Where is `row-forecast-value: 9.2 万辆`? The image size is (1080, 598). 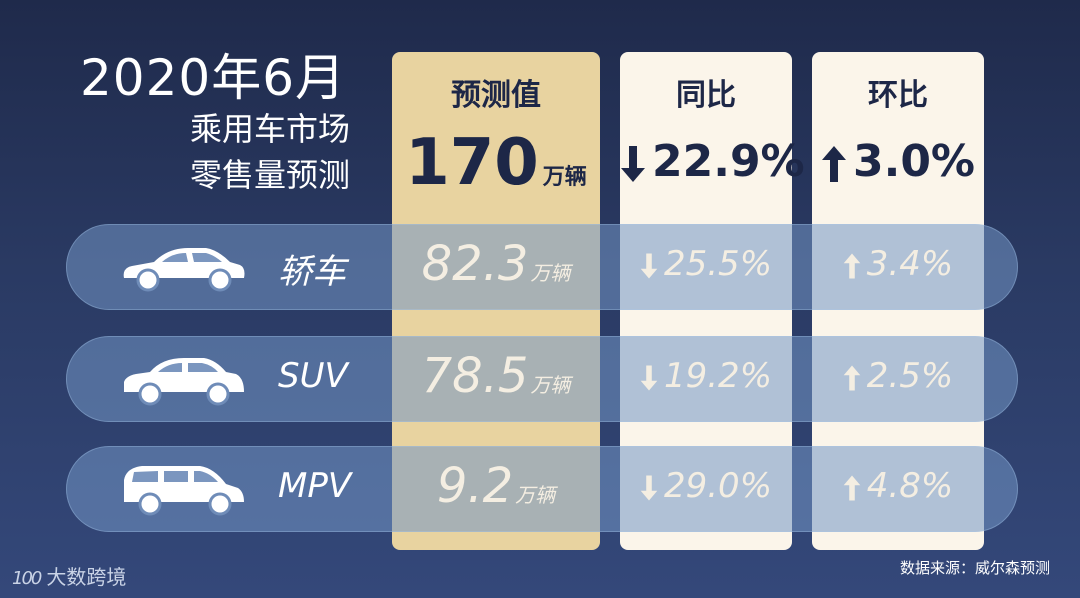
row-forecast-value: 9.2 万辆 is located at coordinates (496, 486).